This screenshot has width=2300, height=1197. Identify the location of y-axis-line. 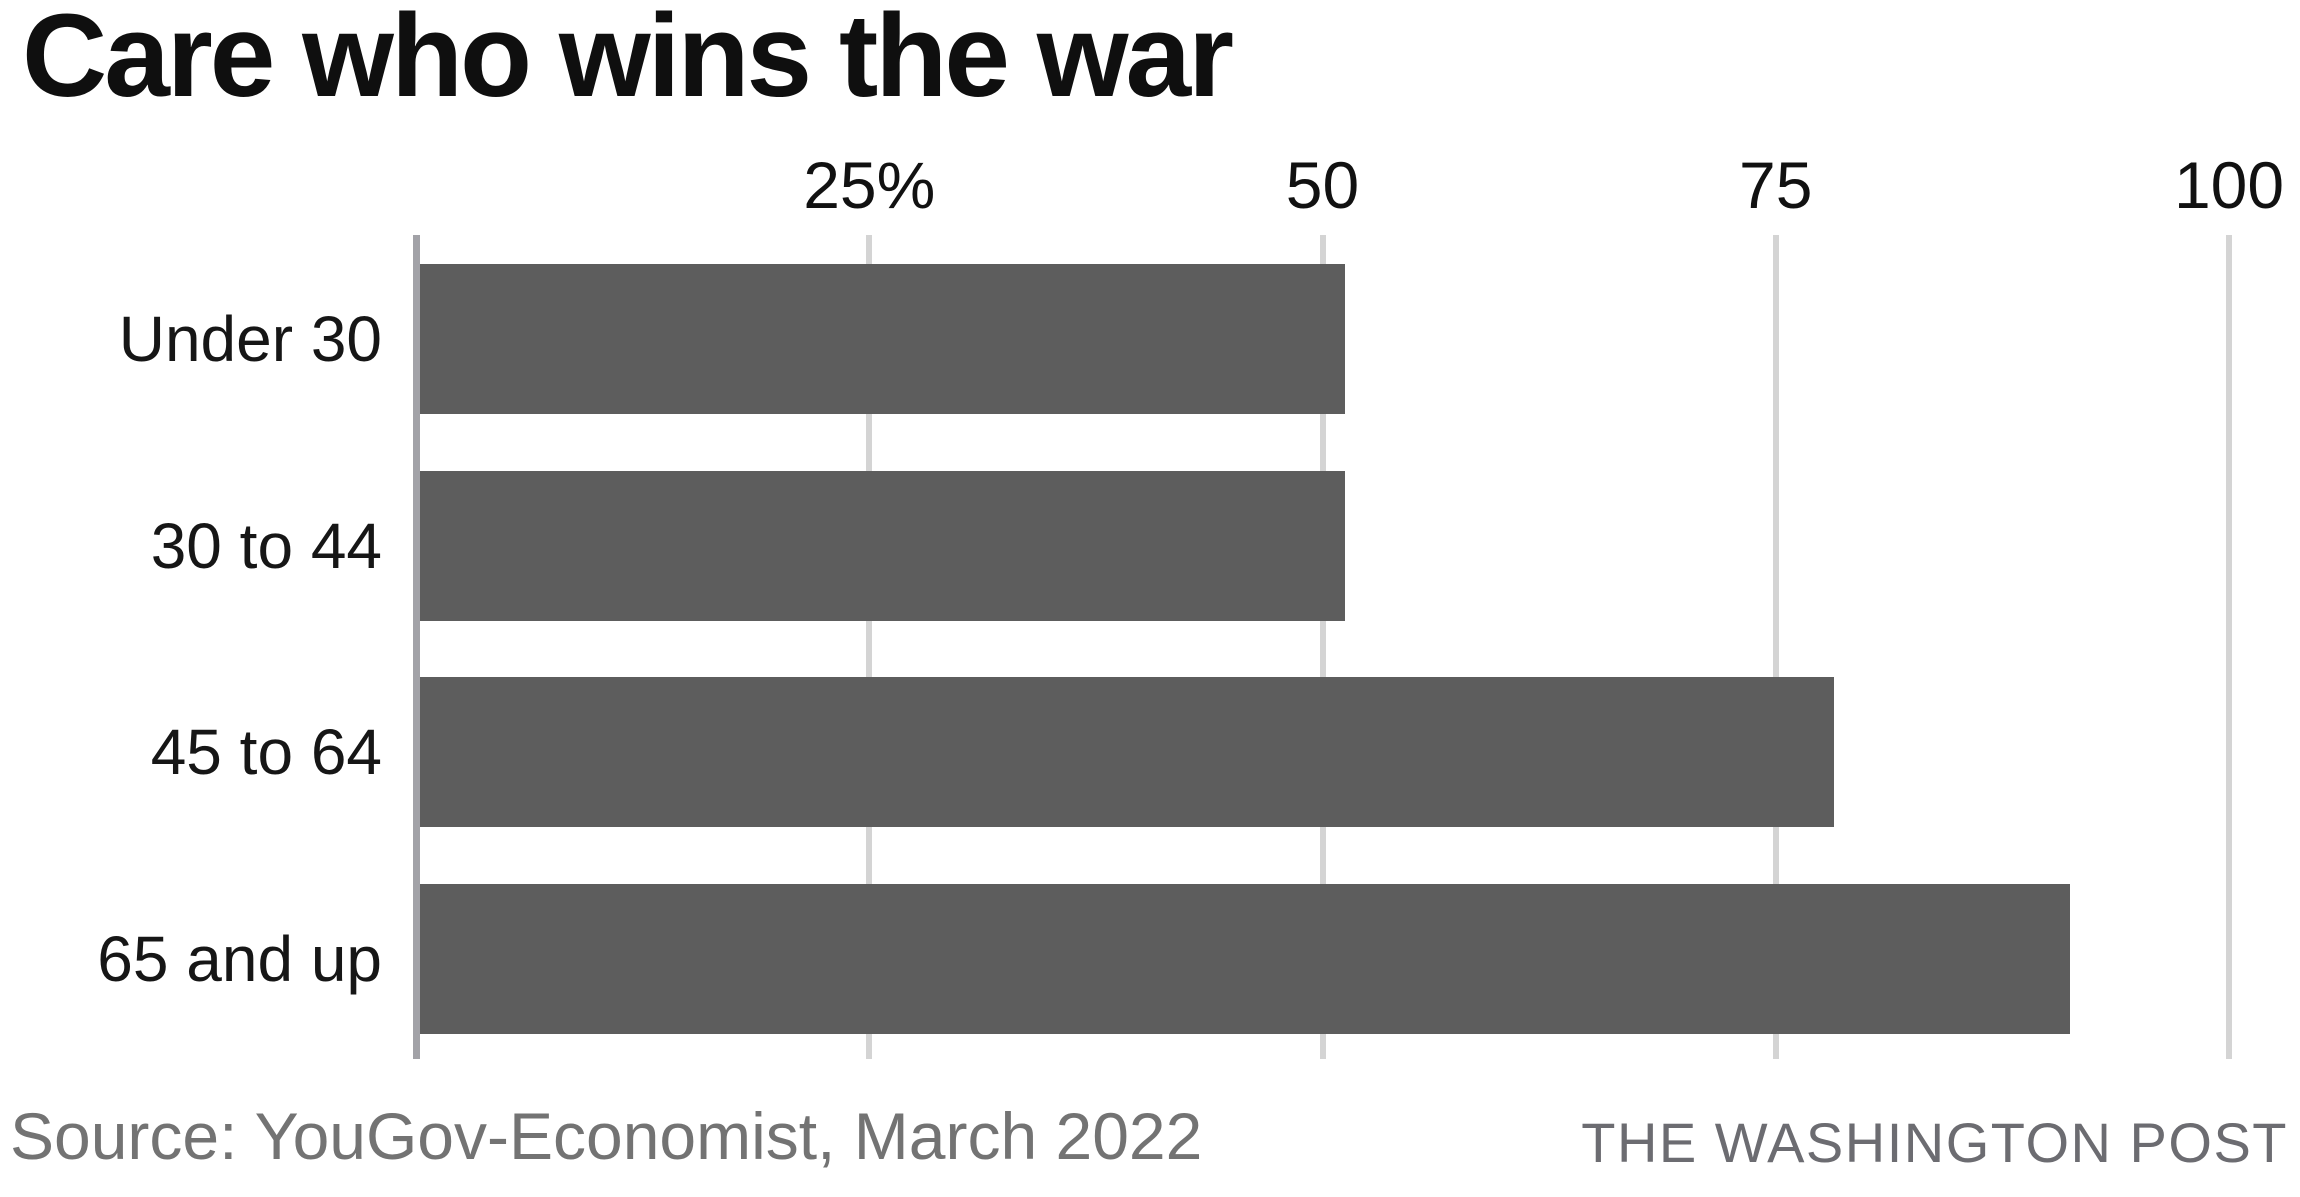
(416, 647).